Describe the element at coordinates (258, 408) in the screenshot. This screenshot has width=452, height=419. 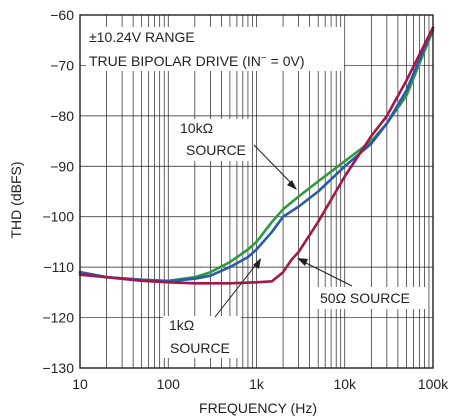
I see `x-axis-label: FREQUENCY (Hz)` at that location.